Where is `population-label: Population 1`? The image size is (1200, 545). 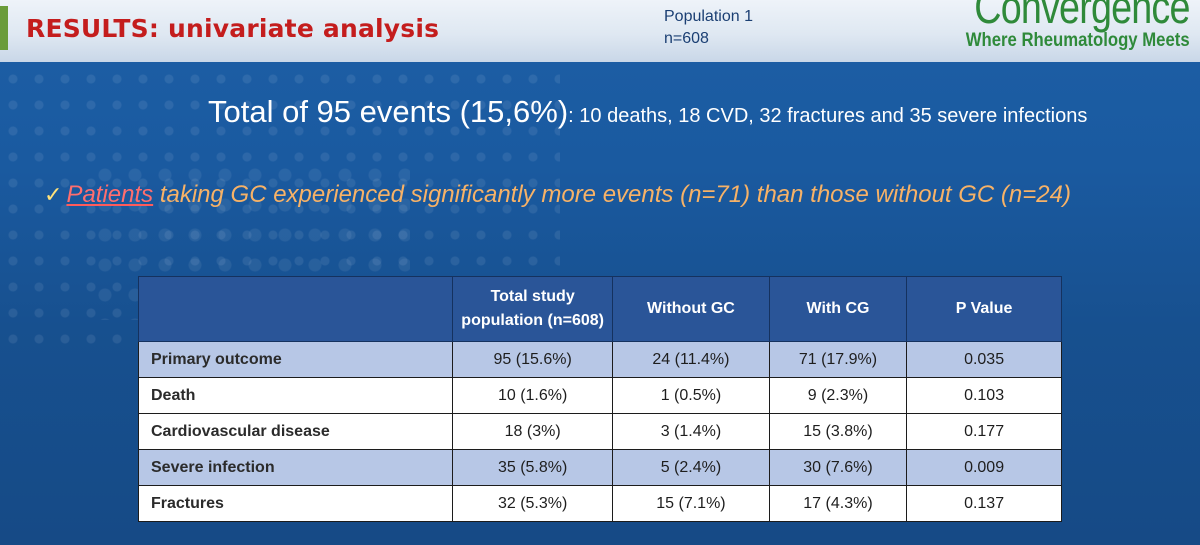
population-label: Population 1 is located at coordinates (708, 16).